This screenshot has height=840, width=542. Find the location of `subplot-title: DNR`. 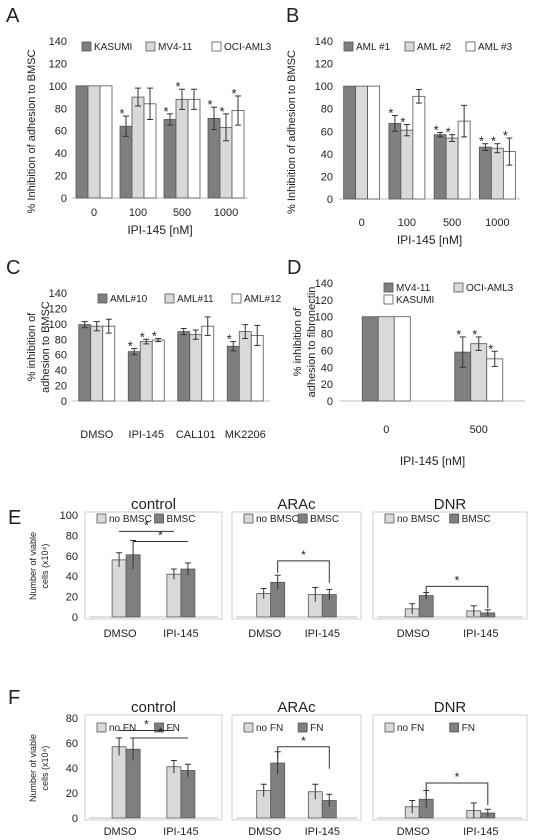

subplot-title: DNR is located at coordinates (450, 504).